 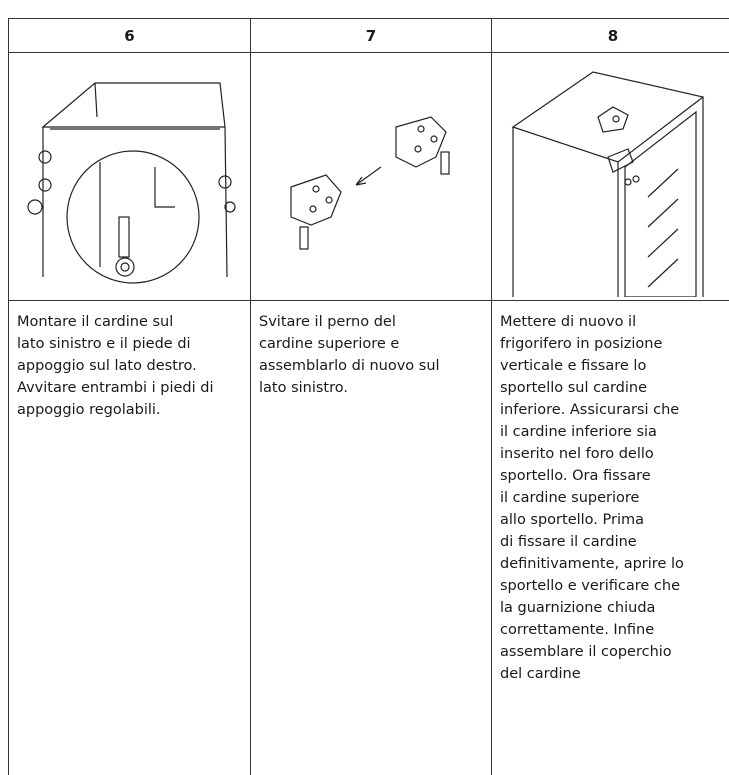 I want to click on text-line: Montare il cardine sul, so click(x=129, y=322).